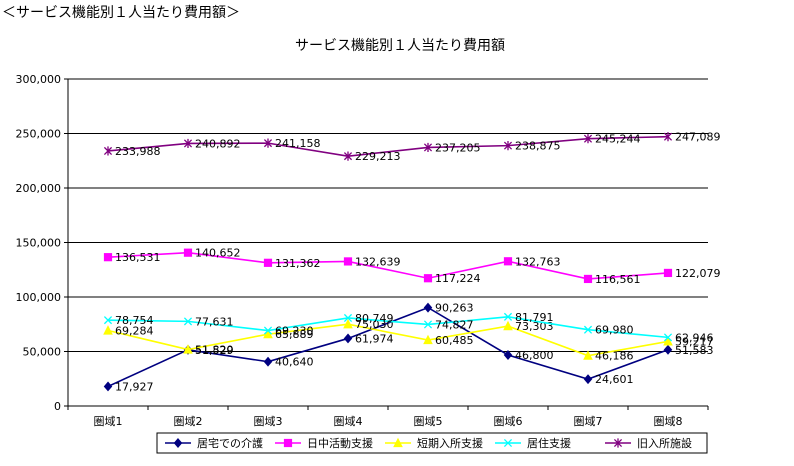 This screenshot has width=794, height=466. I want to click on data-label: 132,763, so click(538, 261).